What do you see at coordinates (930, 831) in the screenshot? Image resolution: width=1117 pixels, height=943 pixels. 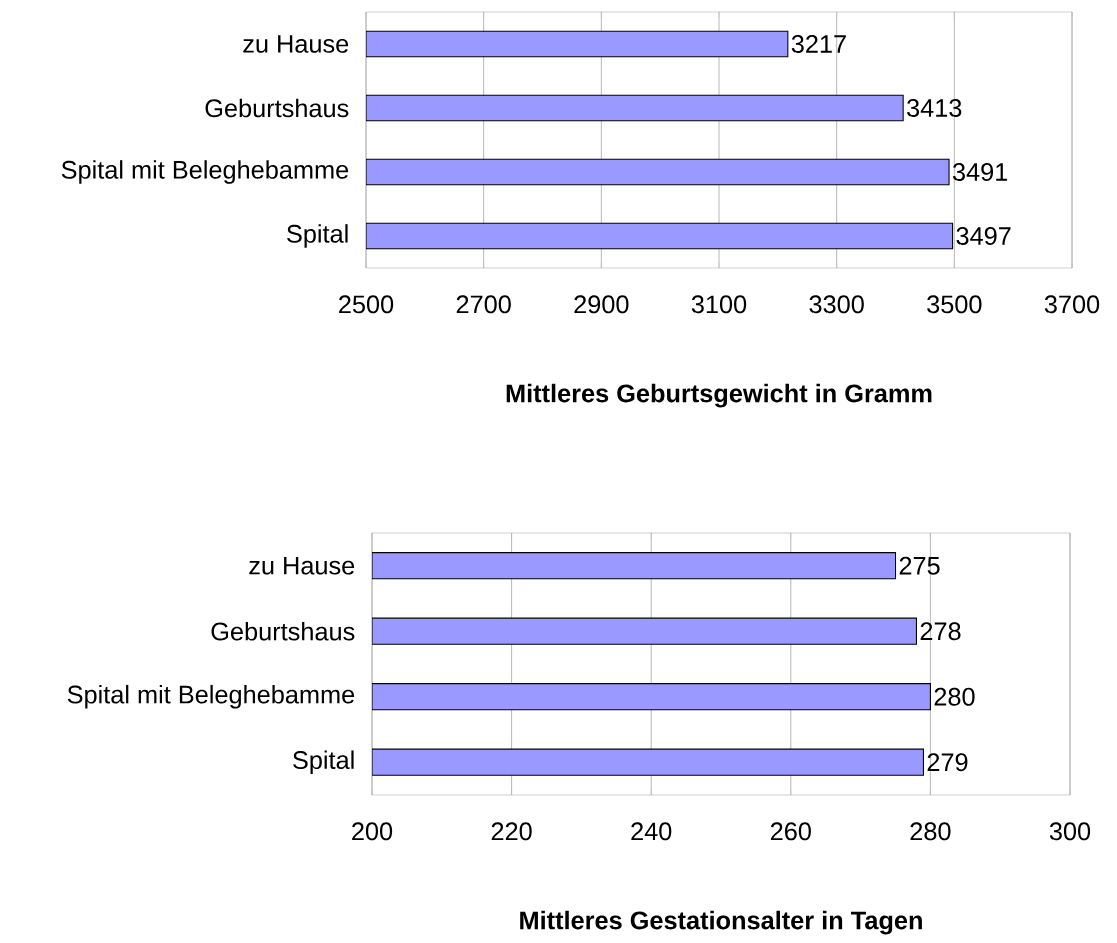 I see `x-tick-label: 280` at bounding box center [930, 831].